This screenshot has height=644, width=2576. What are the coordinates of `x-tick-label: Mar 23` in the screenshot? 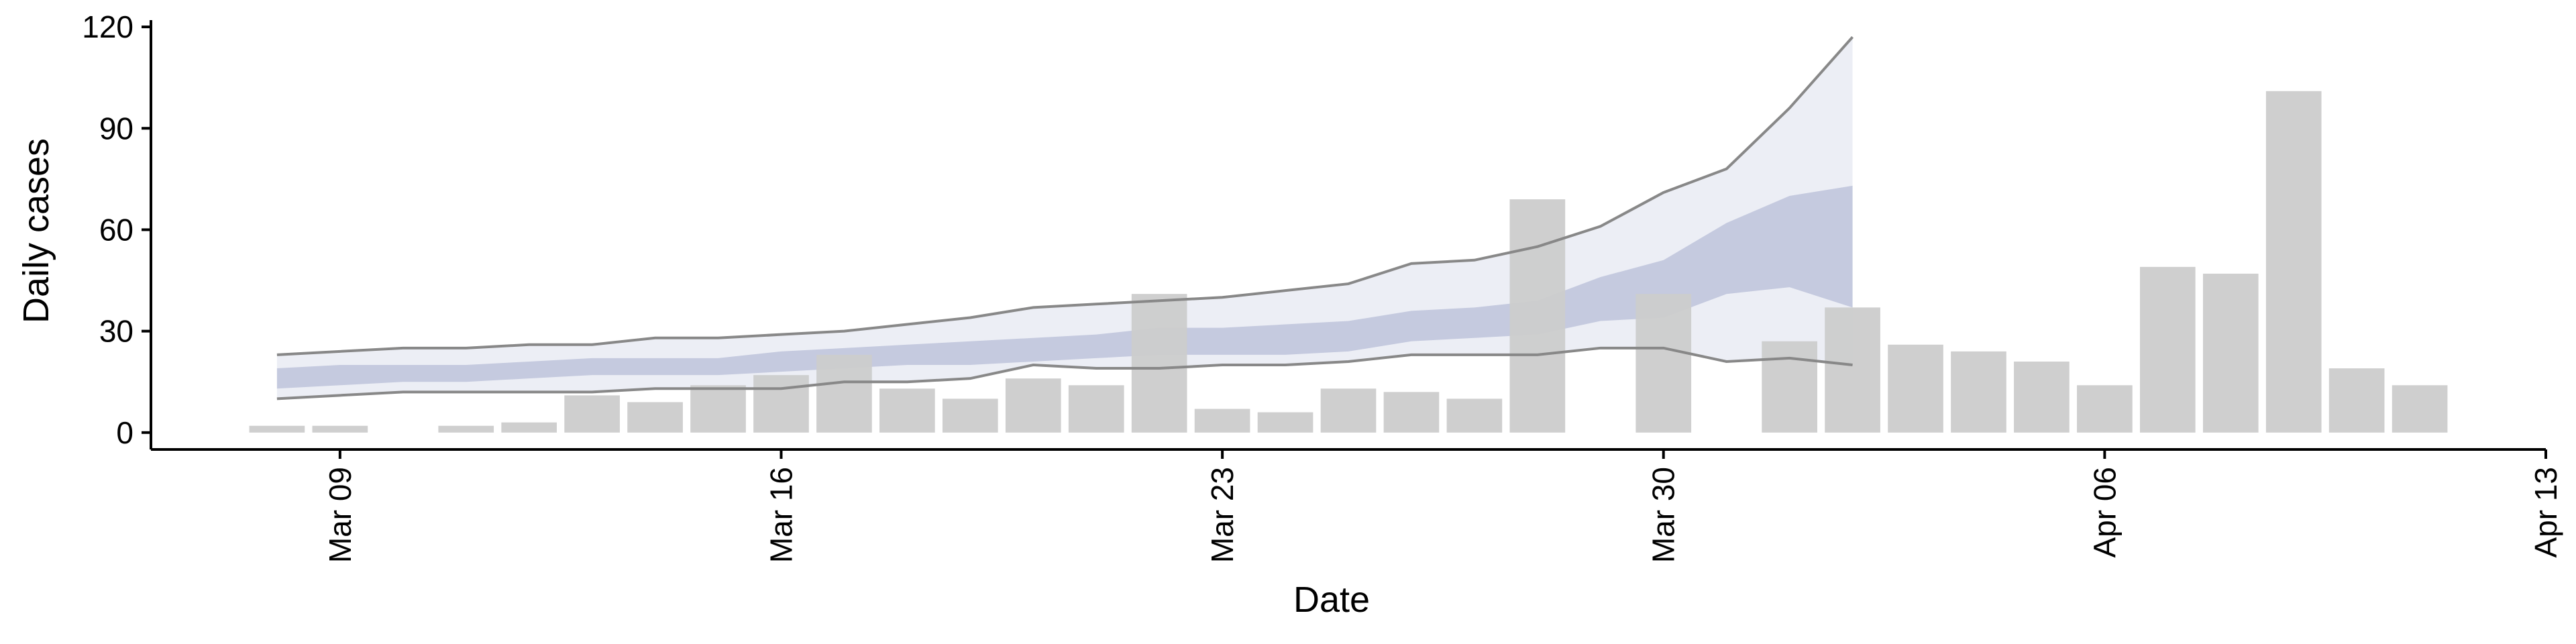 It's located at (1222, 515).